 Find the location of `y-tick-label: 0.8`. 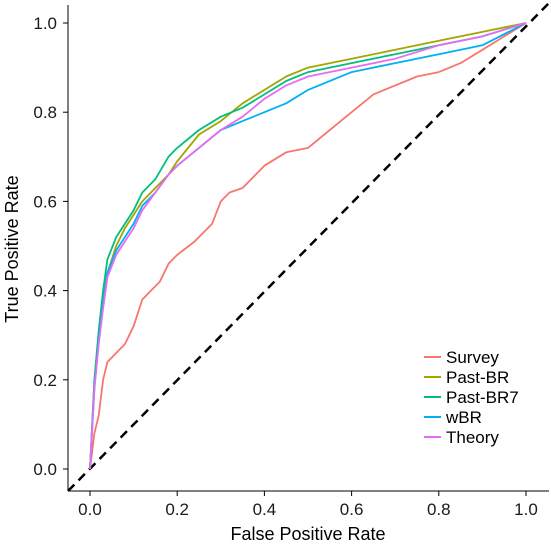

y-tick-label: 0.8 is located at coordinates (45, 112).